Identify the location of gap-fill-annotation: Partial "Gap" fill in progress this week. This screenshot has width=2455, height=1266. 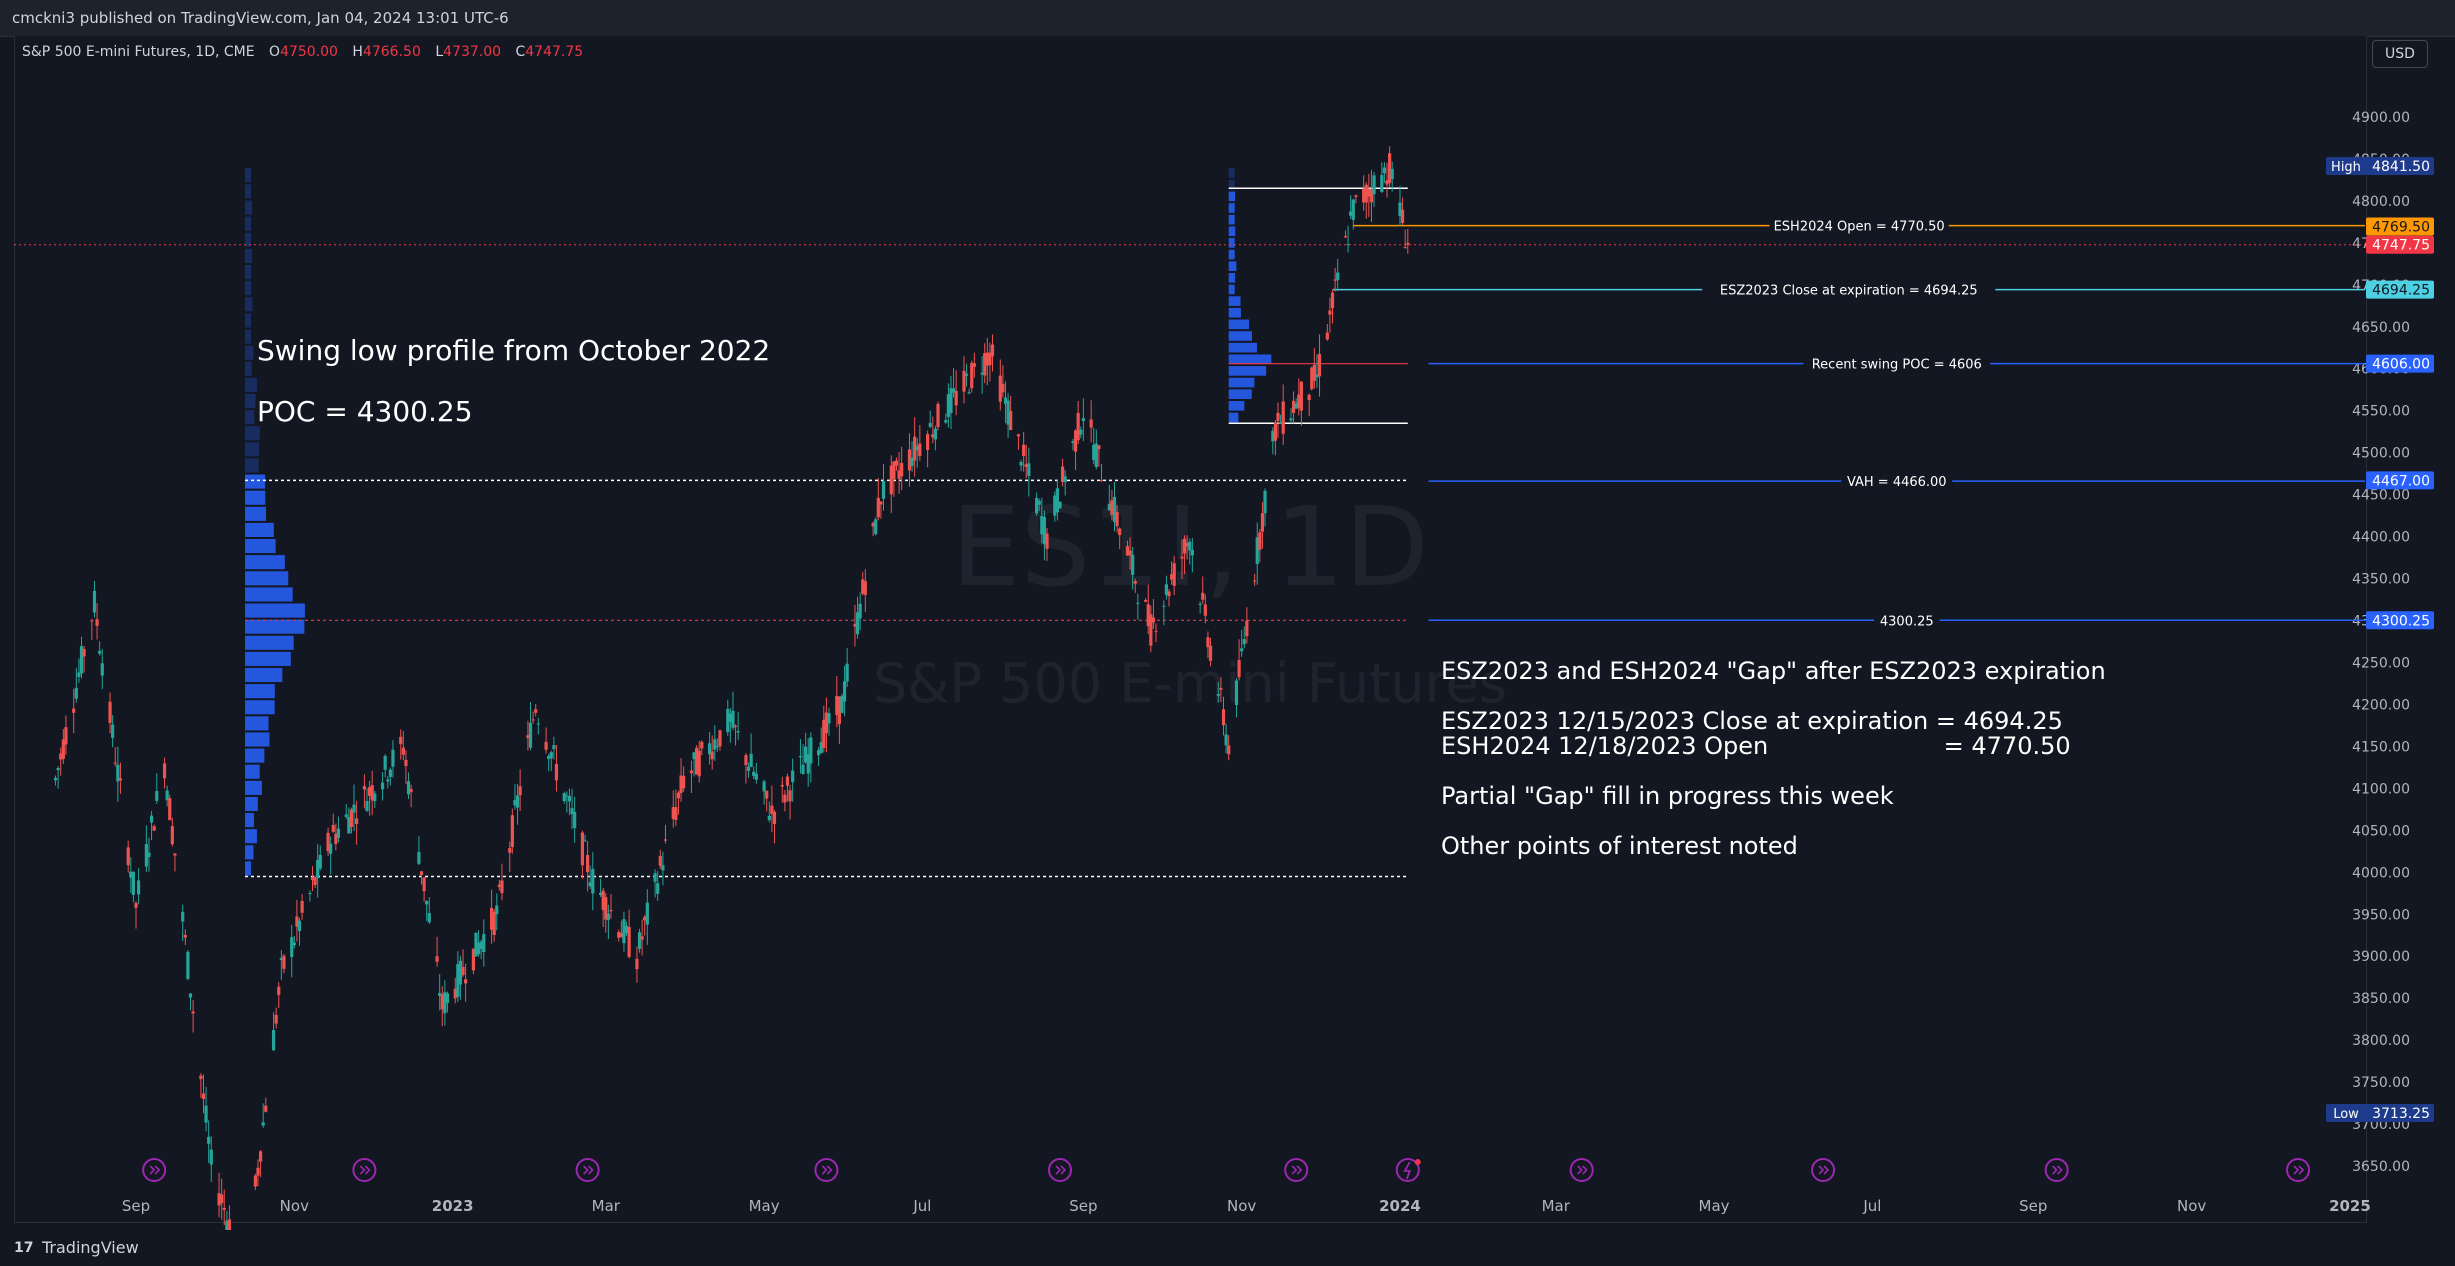
(1667, 796).